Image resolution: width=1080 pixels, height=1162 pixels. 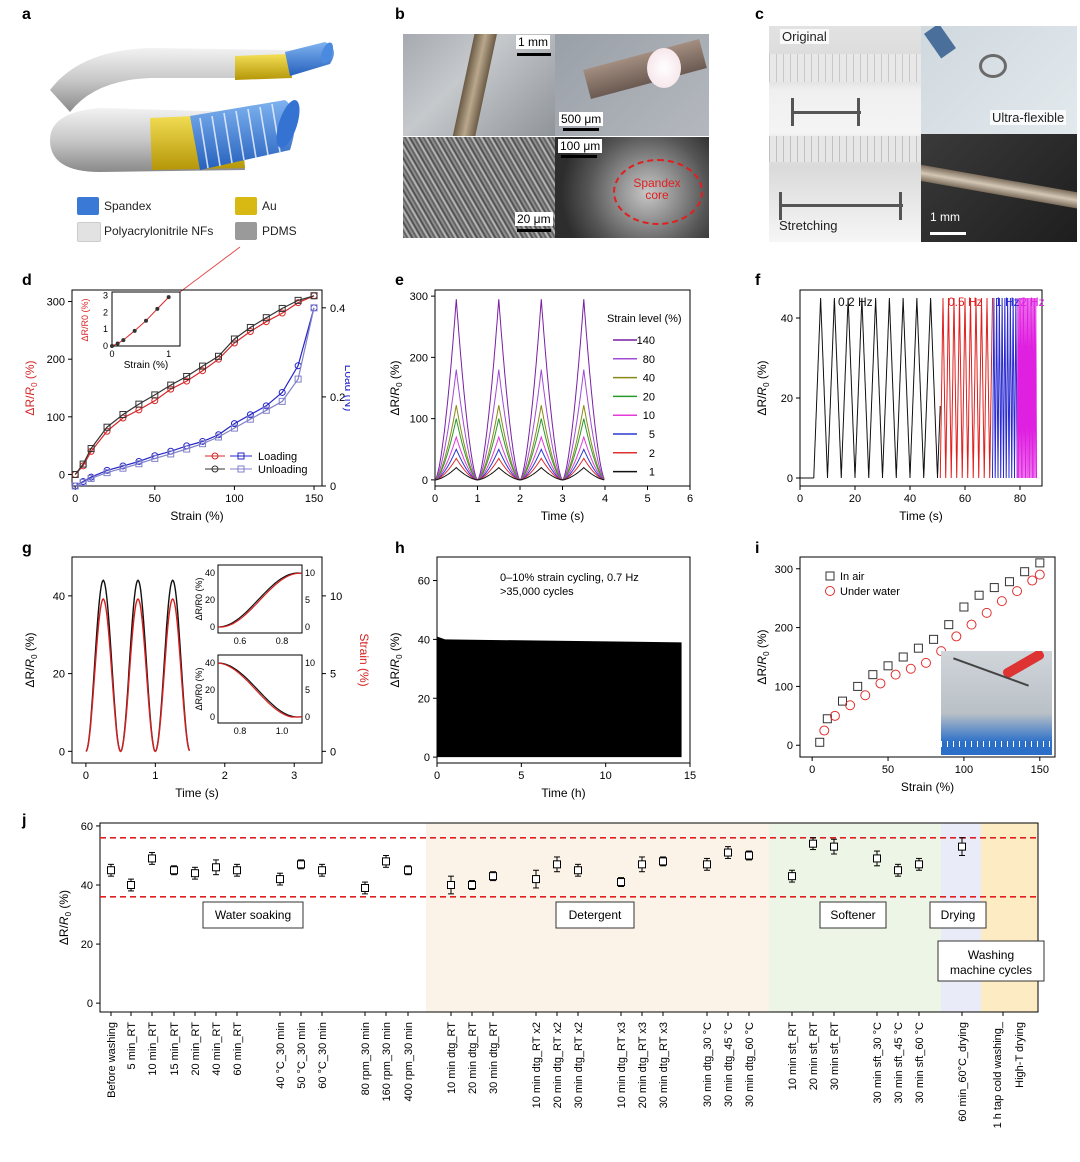 What do you see at coordinates (210, 573) in the screenshot?
I see `g-inset-top-ytick: 40` at bounding box center [210, 573].